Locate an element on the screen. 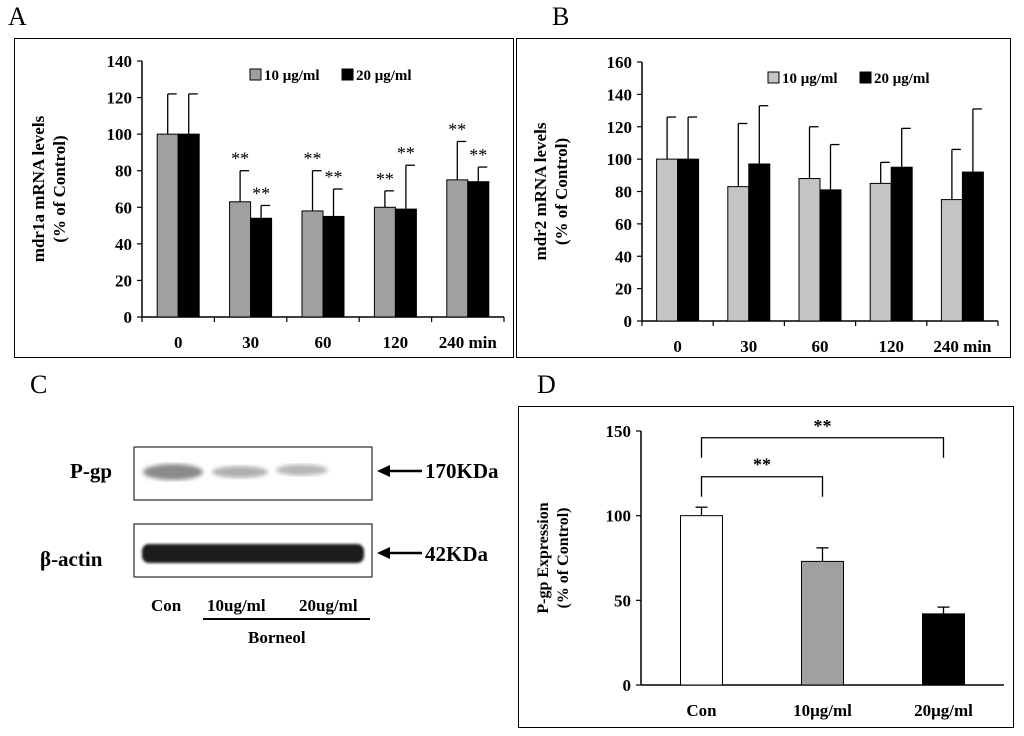 Image resolution: width=1024 pixels, height=736 pixels. lane-label-10: 10ug/ml is located at coordinates (236, 605).